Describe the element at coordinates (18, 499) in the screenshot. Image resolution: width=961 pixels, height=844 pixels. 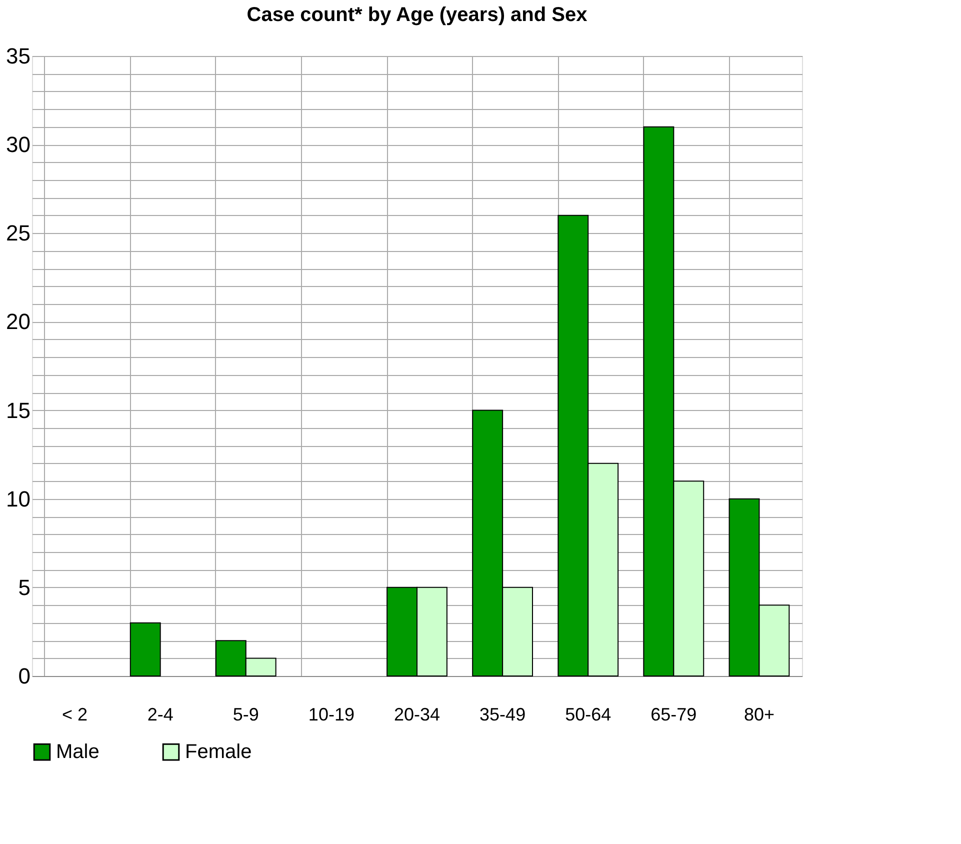
I see `y-tick-label: 10` at that location.